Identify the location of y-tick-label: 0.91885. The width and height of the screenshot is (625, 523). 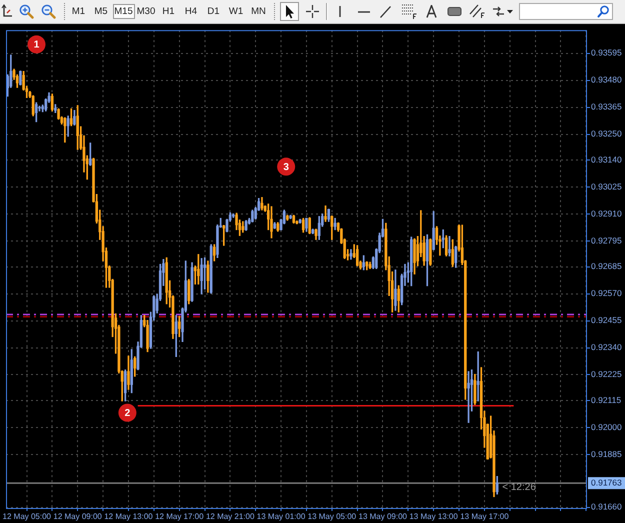
(606, 453).